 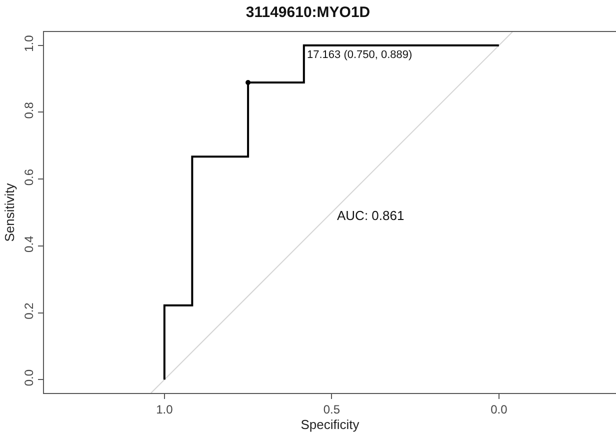 What do you see at coordinates (499, 409) in the screenshot?
I see `x-tick-label: 0.0` at bounding box center [499, 409].